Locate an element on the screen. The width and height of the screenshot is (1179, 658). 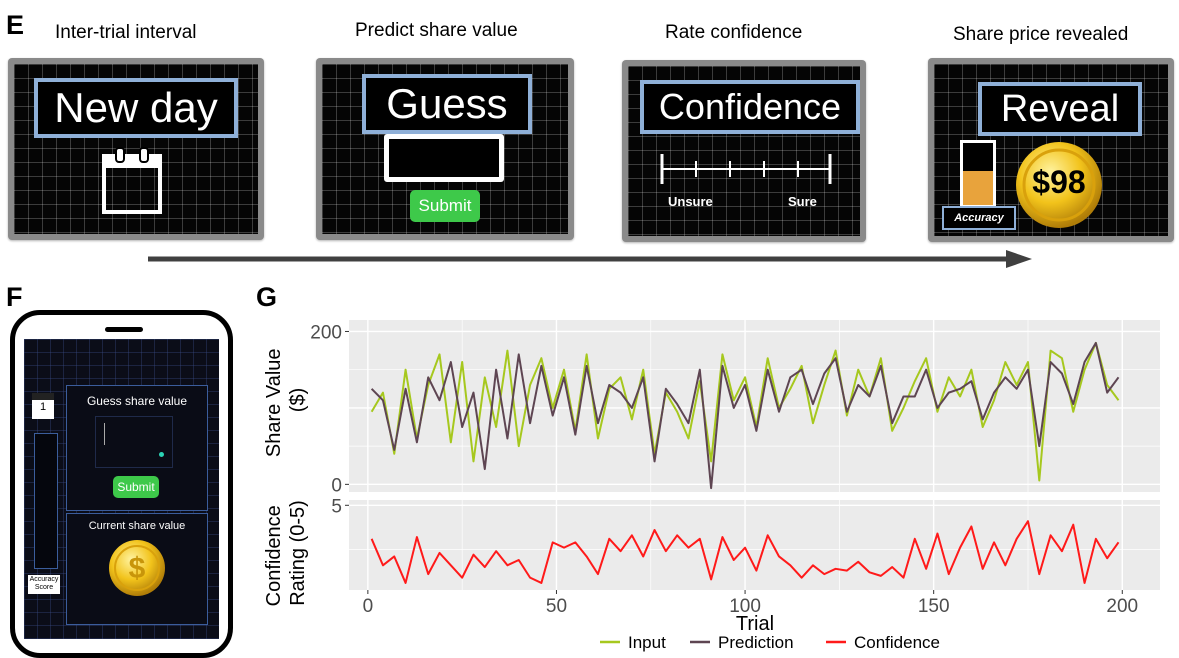
series-line-confidence is located at coordinates (745, 552).